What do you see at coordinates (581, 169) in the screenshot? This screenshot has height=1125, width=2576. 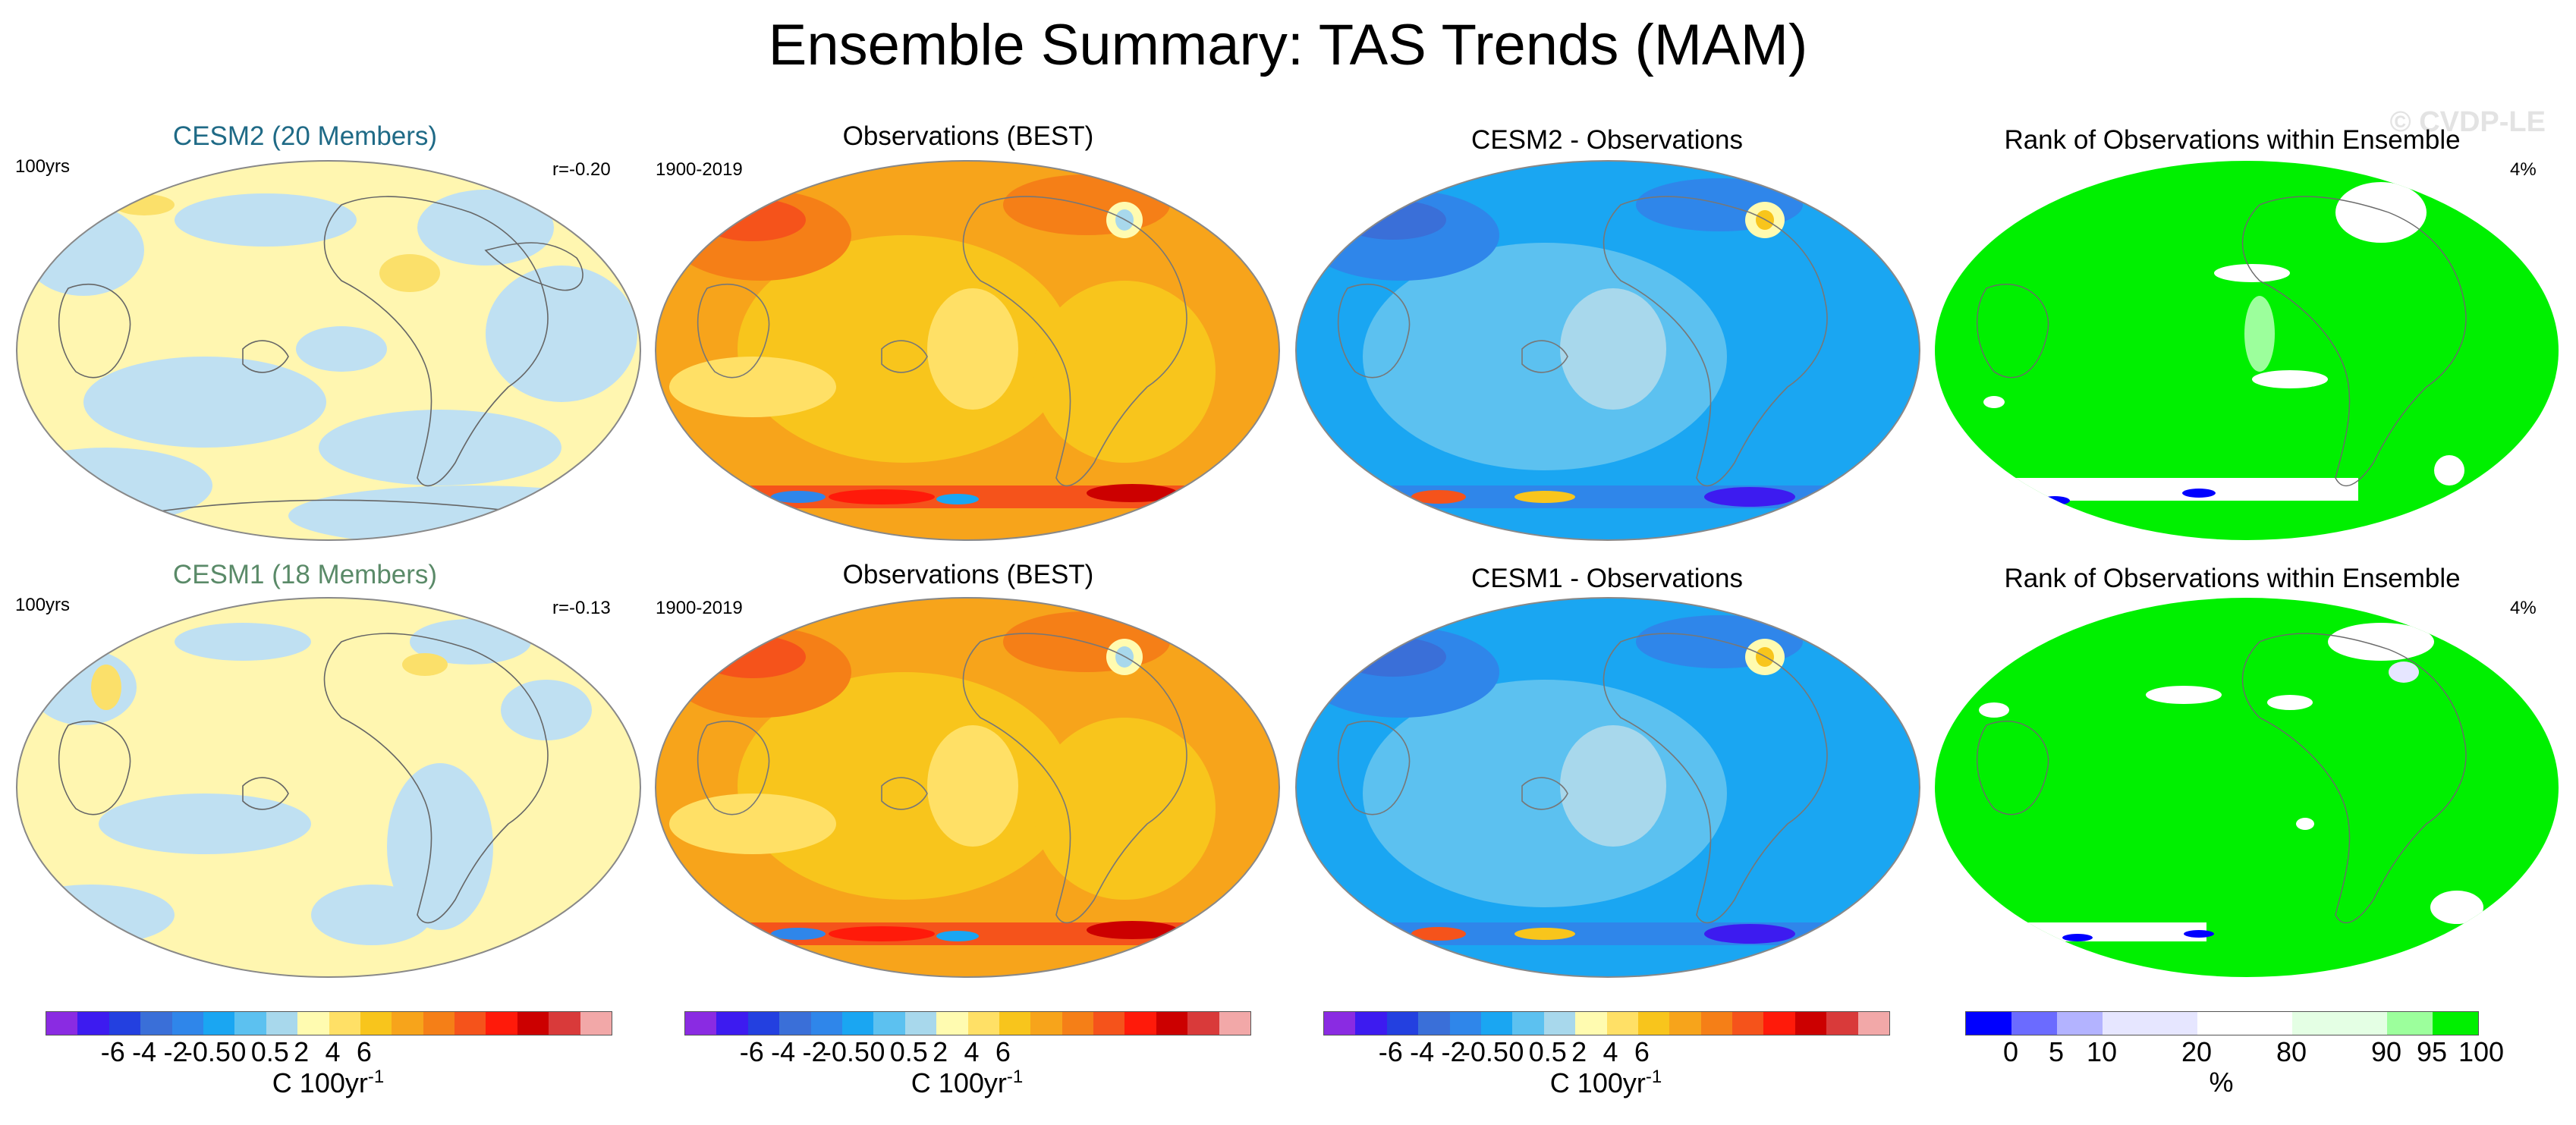 I see `panel-correlation-label: r=-0.20` at bounding box center [581, 169].